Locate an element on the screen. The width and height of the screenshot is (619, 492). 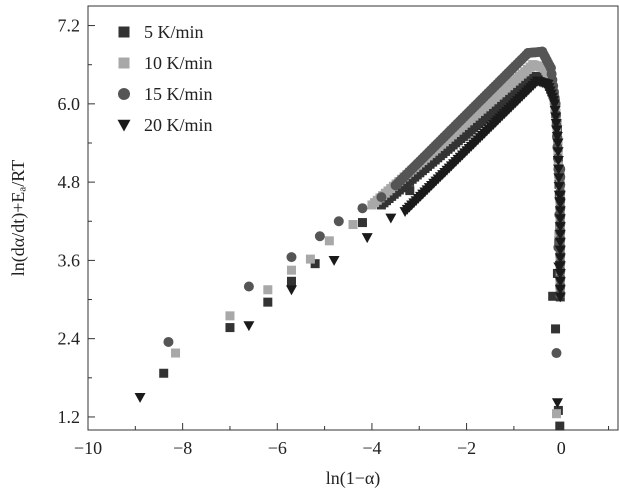
x-tick-label: −4 is located at coordinates (371, 448).